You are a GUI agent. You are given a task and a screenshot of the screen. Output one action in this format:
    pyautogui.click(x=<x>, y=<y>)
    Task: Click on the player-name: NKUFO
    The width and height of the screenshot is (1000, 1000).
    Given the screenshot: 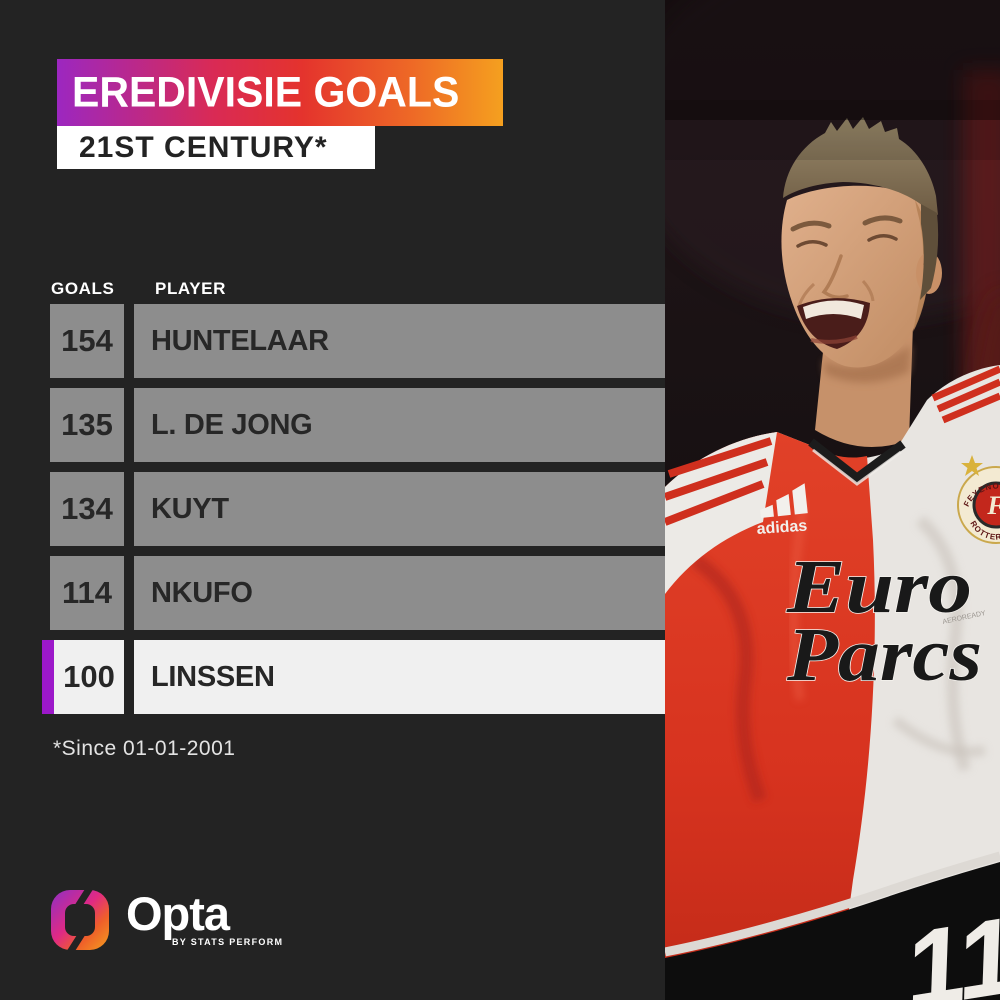 What is the action you would take?
    pyautogui.click(x=400, y=593)
    